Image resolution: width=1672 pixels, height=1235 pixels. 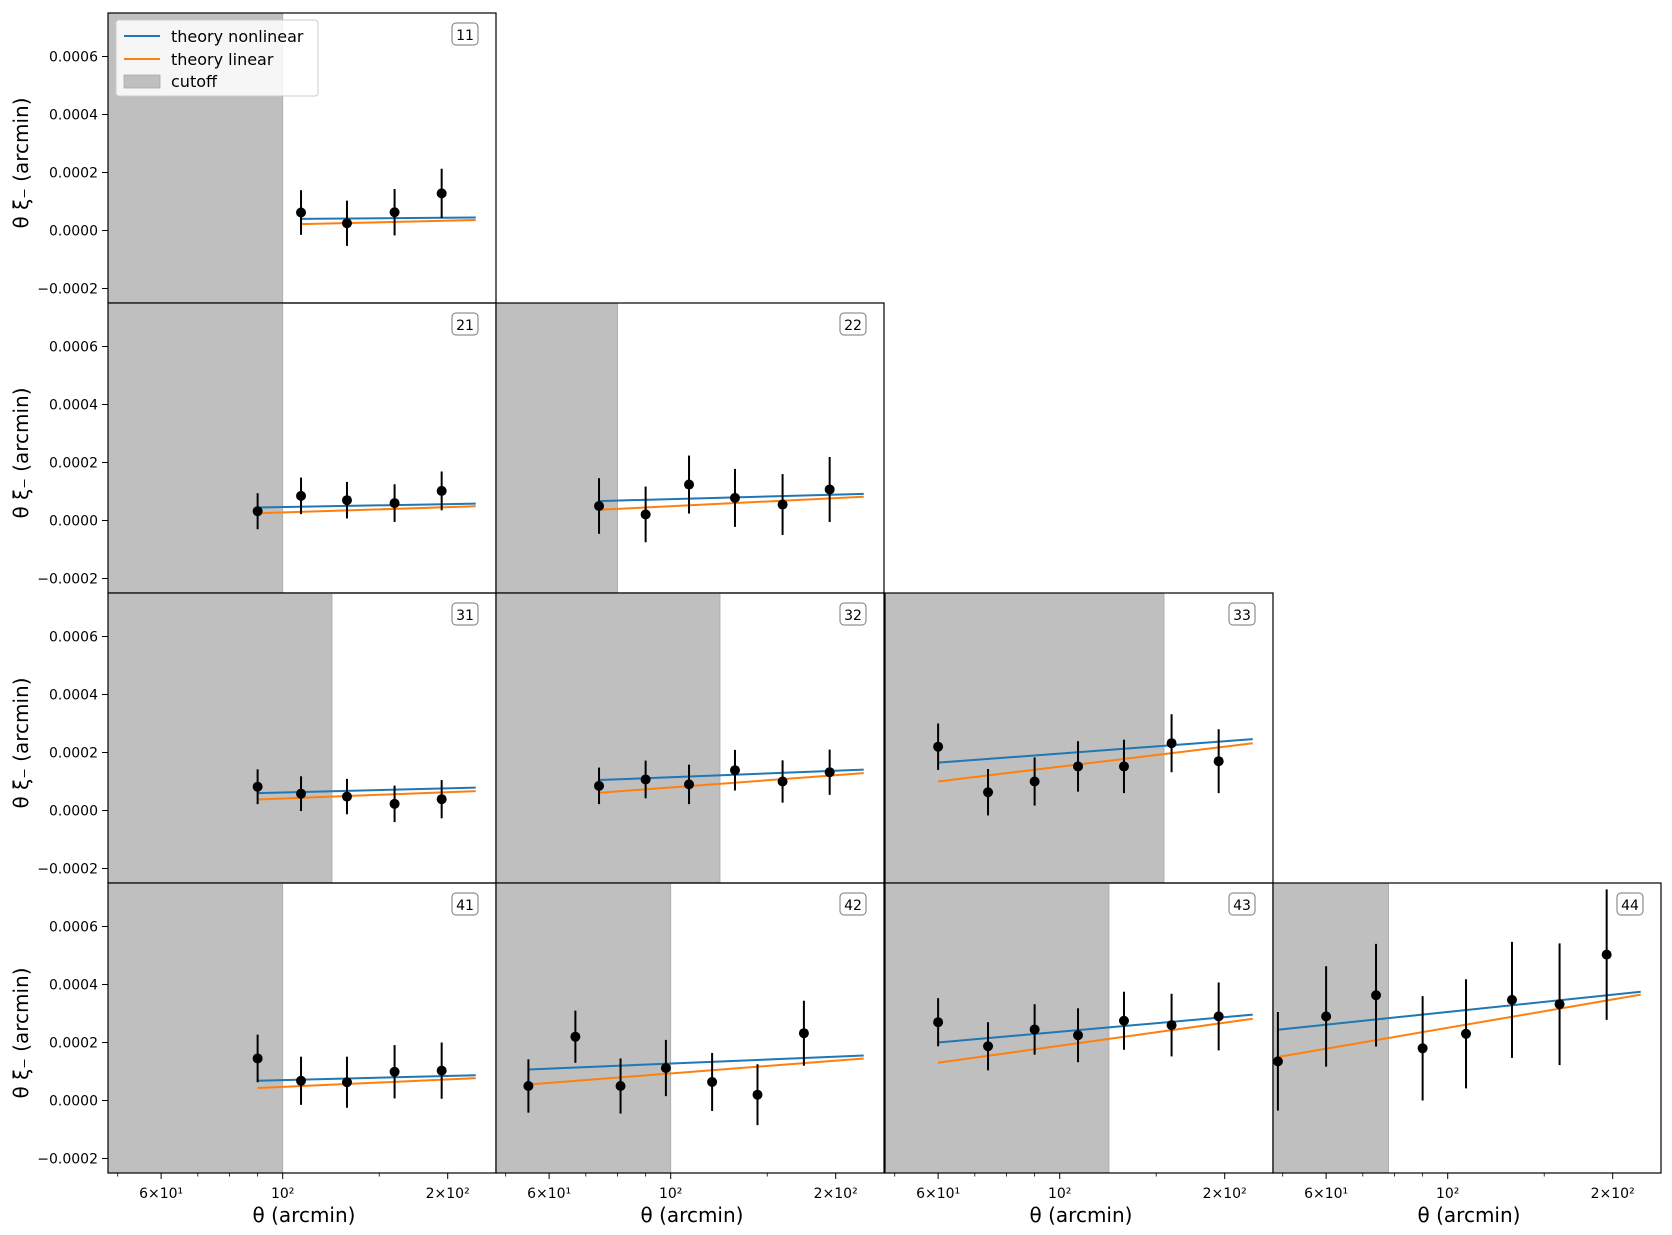 What do you see at coordinates (21, 452) in the screenshot?
I see `ylabel-row-2: θ ξ₋ (arcmin)` at bounding box center [21, 452].